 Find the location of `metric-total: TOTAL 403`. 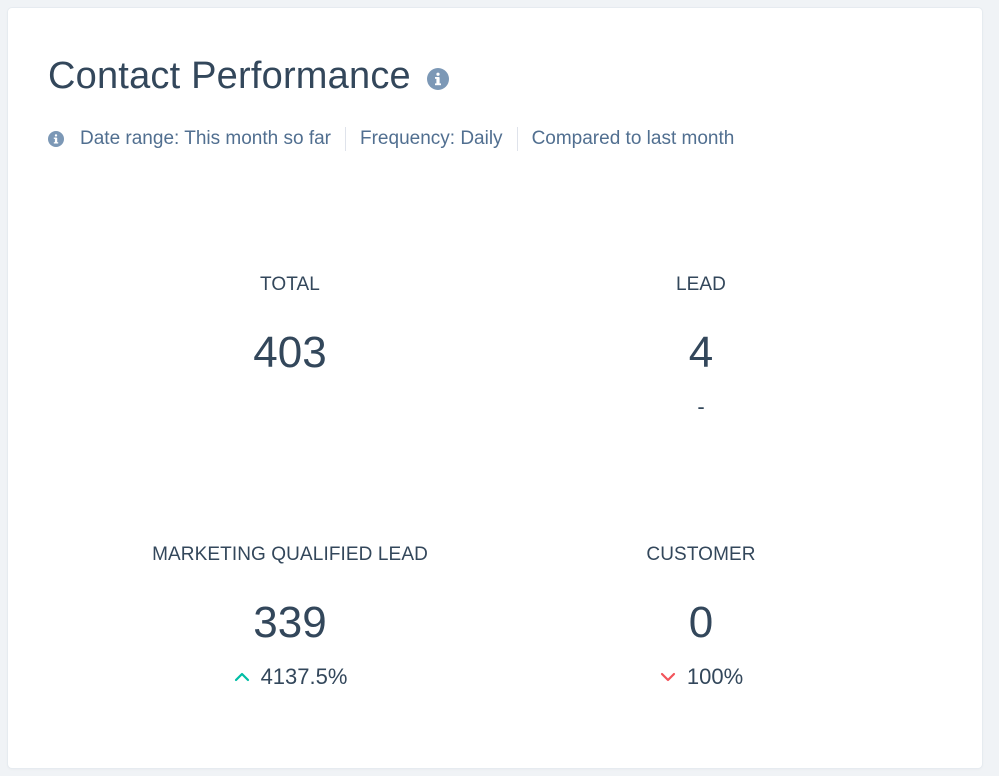

metric-total: TOTAL 403 is located at coordinates (290, 325).